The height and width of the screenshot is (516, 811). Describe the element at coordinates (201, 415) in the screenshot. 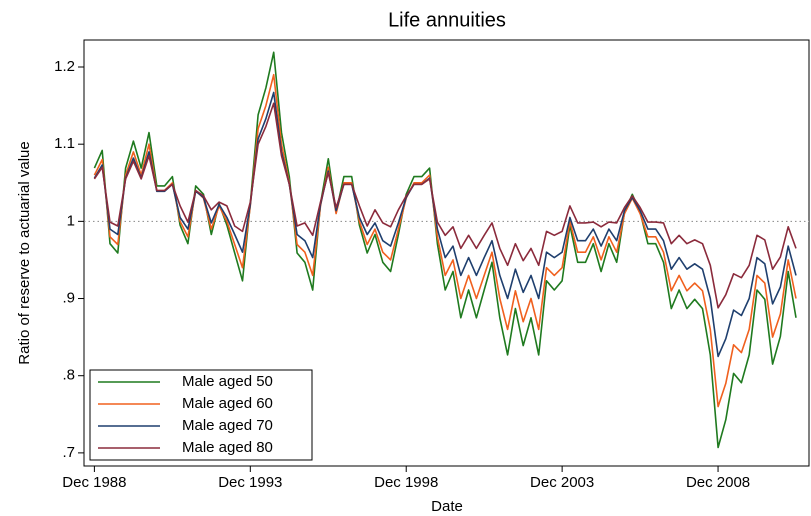

I see `legend-box` at that location.